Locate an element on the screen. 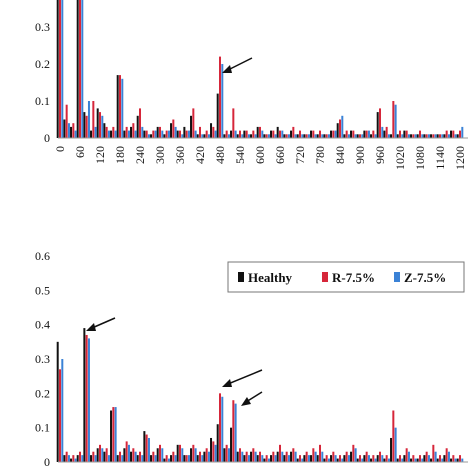  legend-swatch is located at coordinates (241, 277).